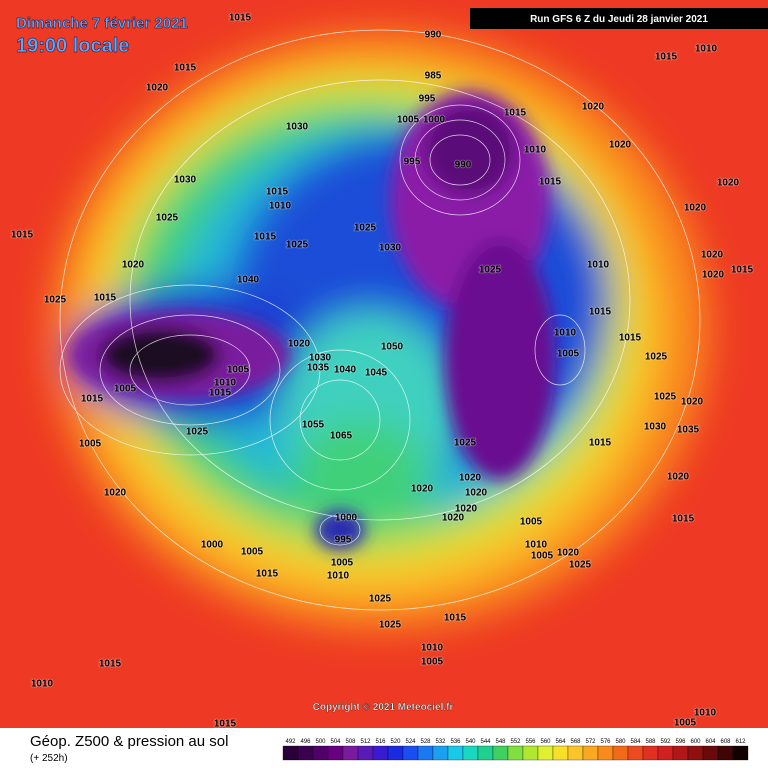 The width and height of the screenshot is (768, 768). Describe the element at coordinates (376, 373) in the screenshot. I see `isobar-label: 1045` at that location.